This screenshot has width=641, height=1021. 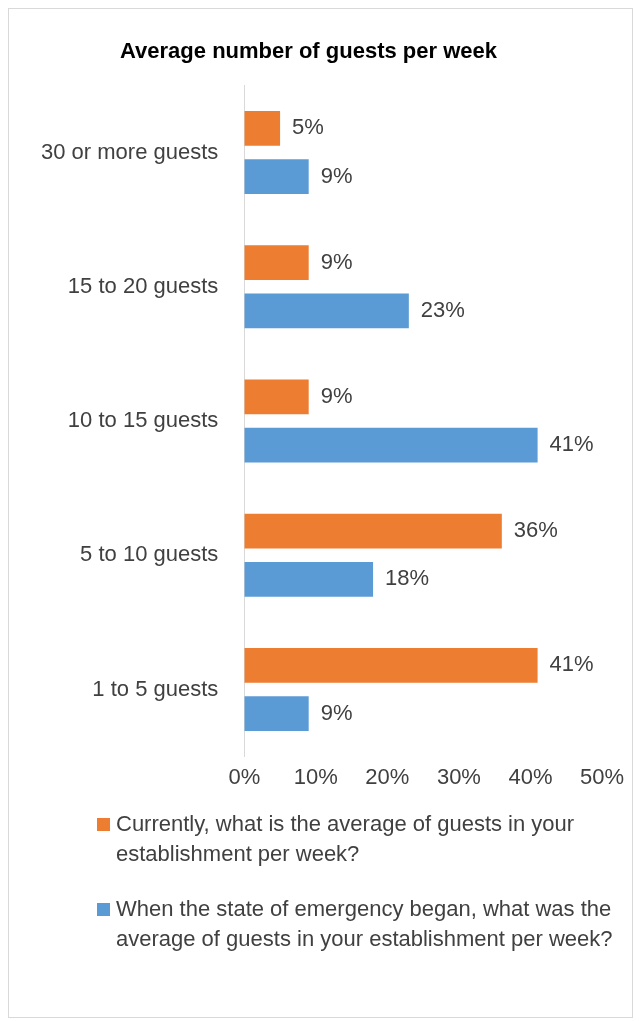 I want to click on legend-label: Currently, what is the average of guests in your establishment per week?, so click(x=346, y=839).